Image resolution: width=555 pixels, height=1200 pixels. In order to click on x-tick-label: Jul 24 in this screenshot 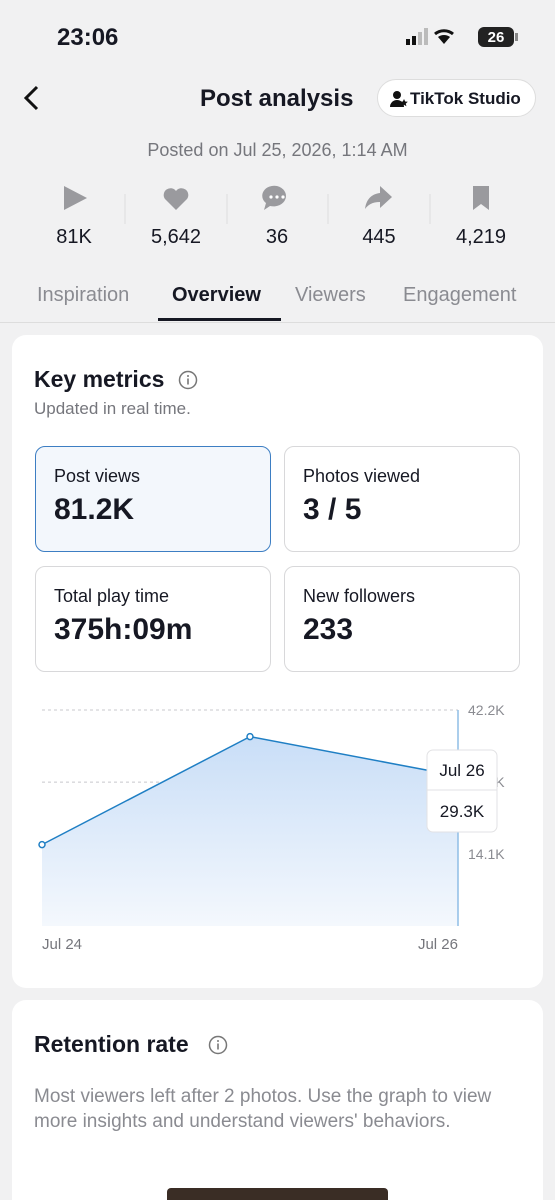, I will do `click(62, 944)`.